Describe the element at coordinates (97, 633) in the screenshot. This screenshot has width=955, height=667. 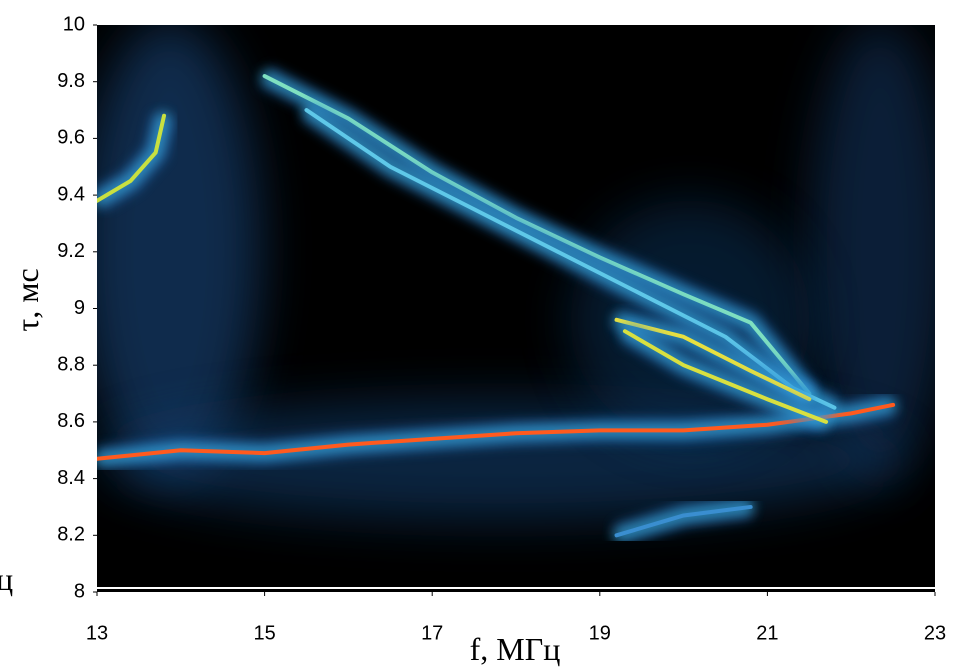
I see `x-tick-label: 13` at that location.